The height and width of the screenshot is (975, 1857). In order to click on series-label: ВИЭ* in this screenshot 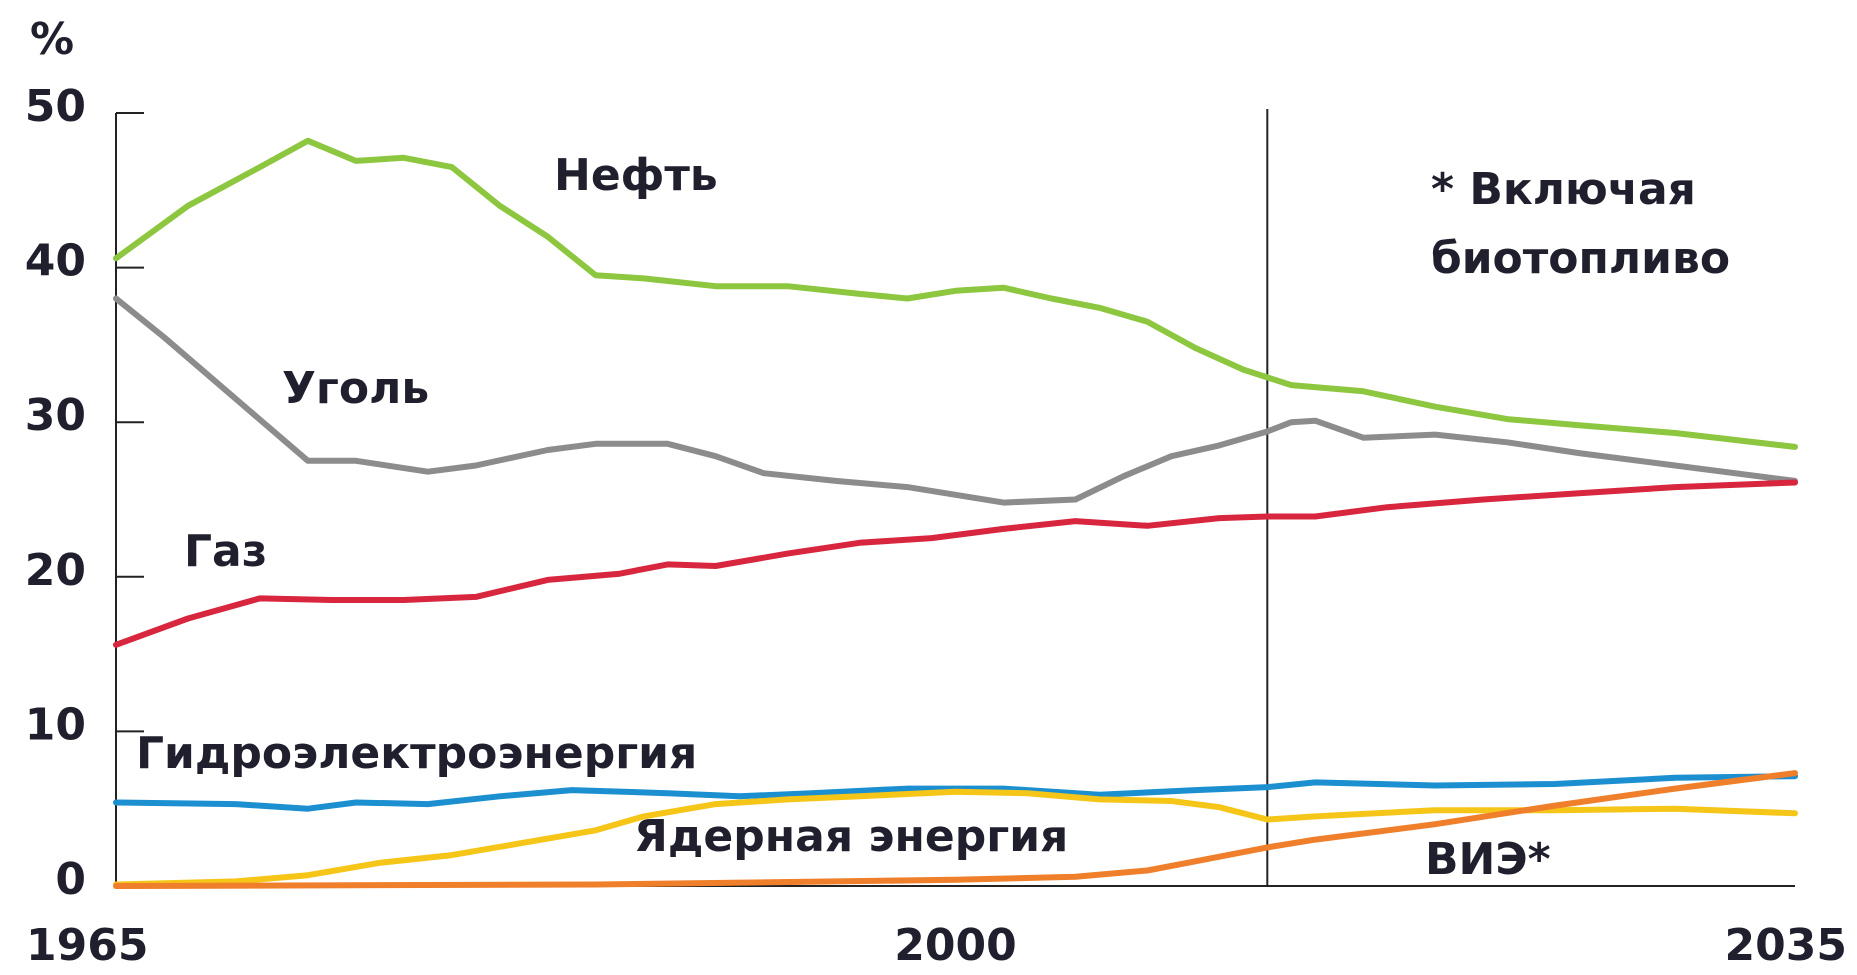, I will do `click(1488, 859)`.